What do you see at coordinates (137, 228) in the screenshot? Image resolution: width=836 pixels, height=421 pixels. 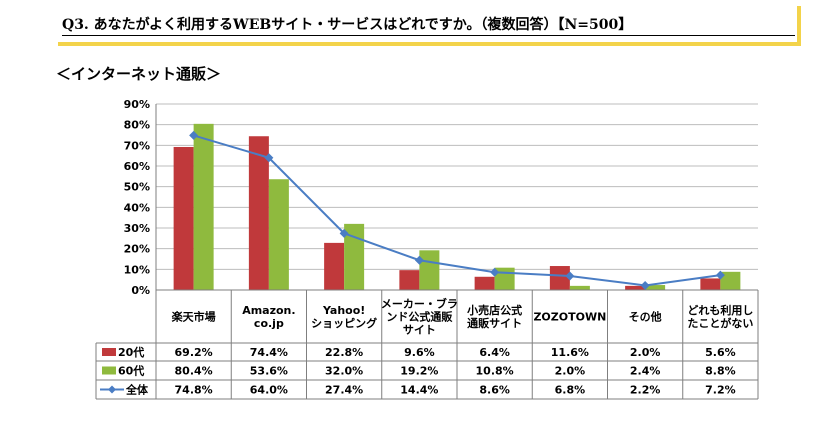 I see `y-tick-label: 30%` at bounding box center [137, 228].